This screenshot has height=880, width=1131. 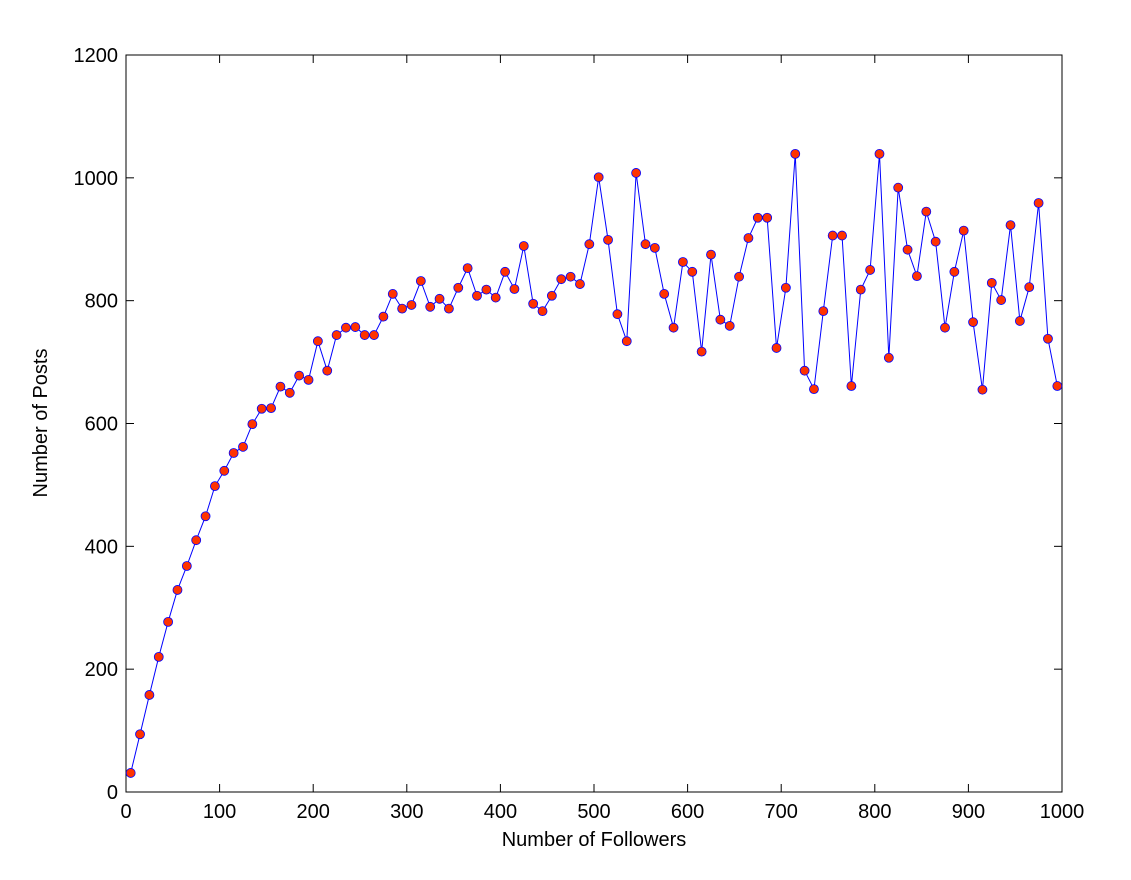 I want to click on x-tick-label: 0, so click(x=125, y=812).